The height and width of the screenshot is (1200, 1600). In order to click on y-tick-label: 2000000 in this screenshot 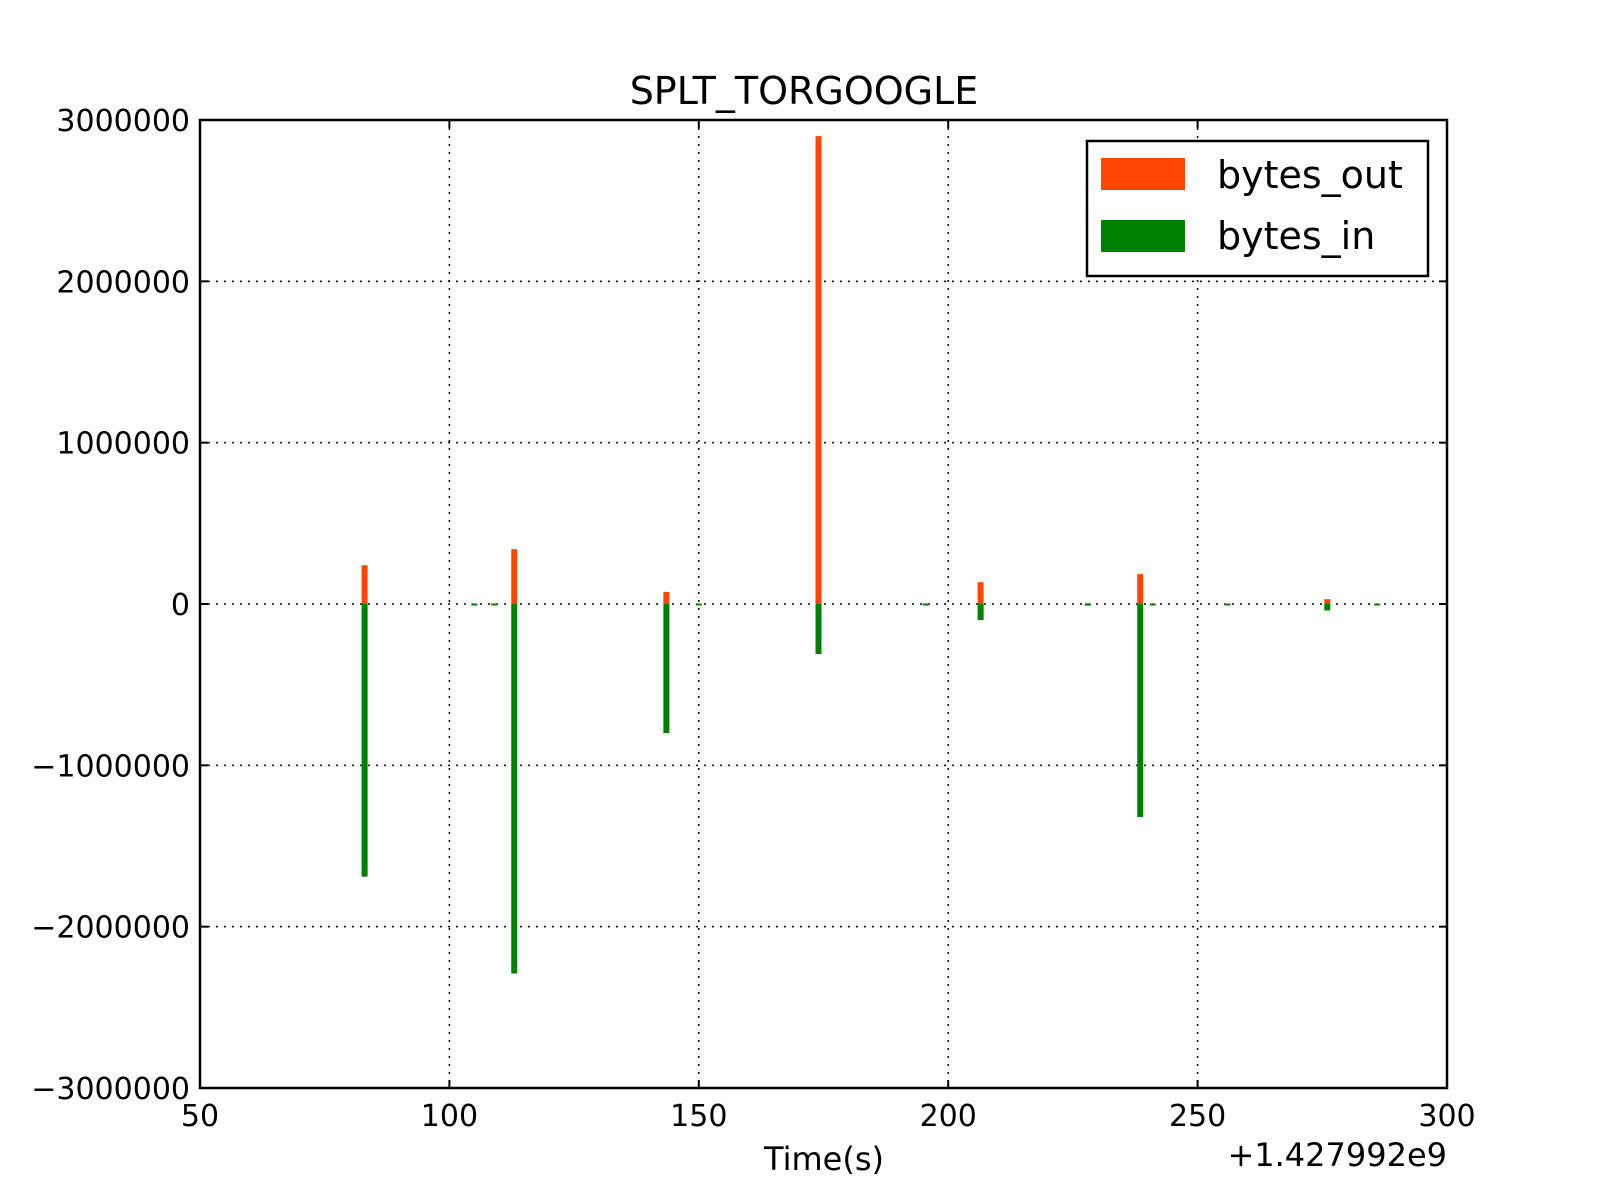, I will do `click(123, 282)`.